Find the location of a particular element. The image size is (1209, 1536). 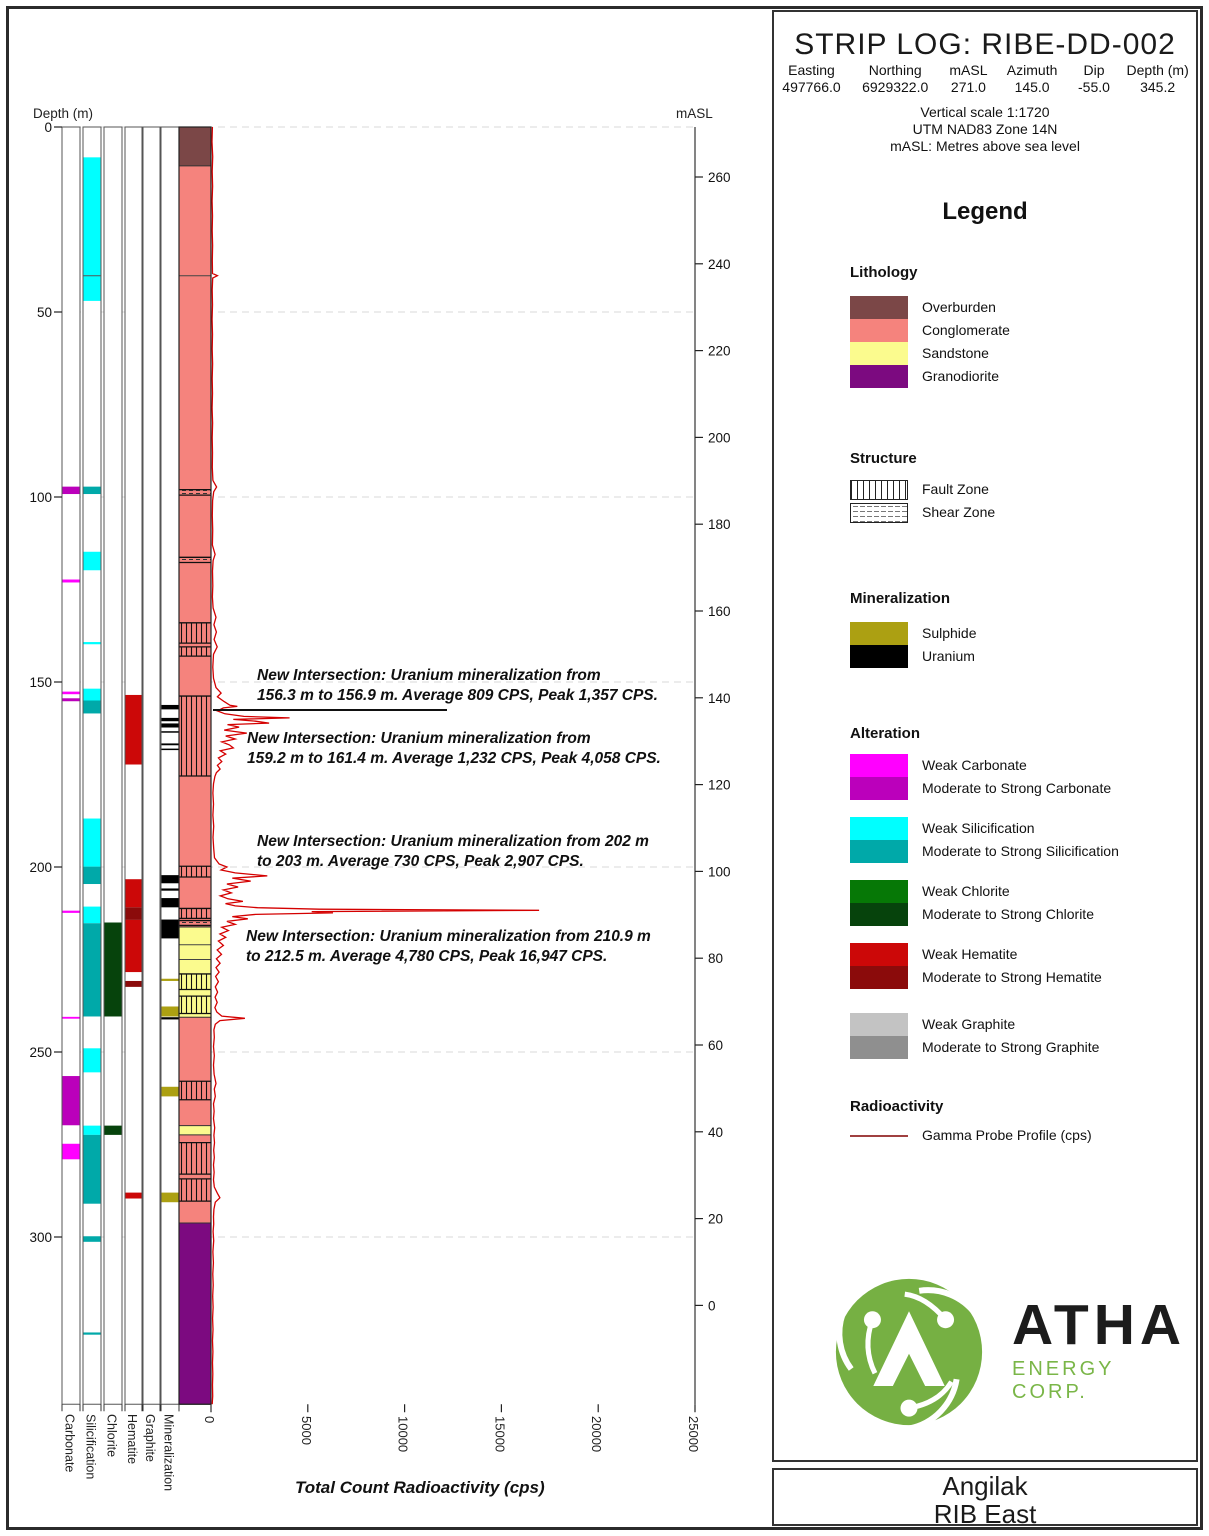

shear-zone-swatch is located at coordinates (879, 513).